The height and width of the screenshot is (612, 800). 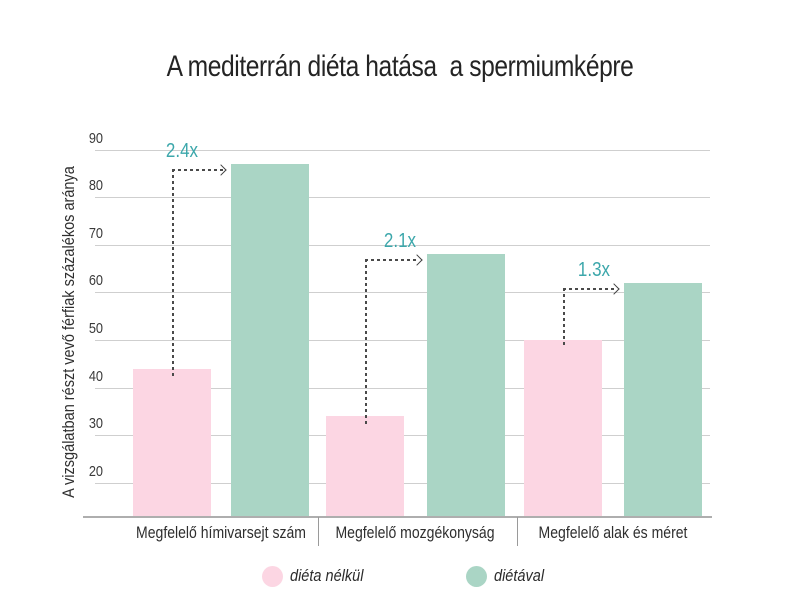 What do you see at coordinates (95, 376) in the screenshot?
I see `y-tick-40: 40` at bounding box center [95, 376].